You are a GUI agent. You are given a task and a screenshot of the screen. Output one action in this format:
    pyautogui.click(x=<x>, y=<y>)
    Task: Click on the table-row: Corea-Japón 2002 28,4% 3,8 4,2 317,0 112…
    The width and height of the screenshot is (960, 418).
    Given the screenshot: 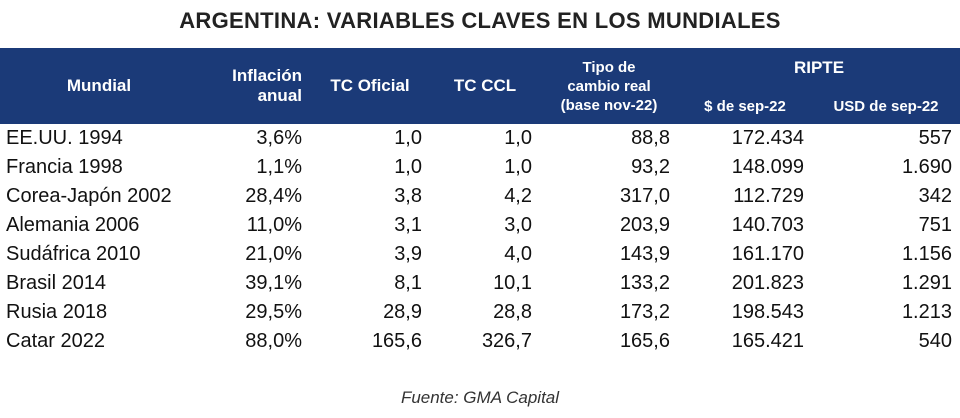 What is the action you would take?
    pyautogui.click(x=480, y=196)
    